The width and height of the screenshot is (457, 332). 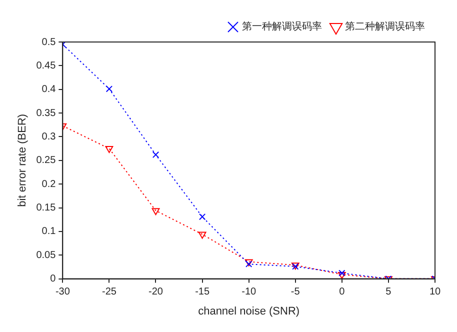 What do you see at coordinates (46, 66) in the screenshot?
I see `y-tick-label: 0.45` at bounding box center [46, 66].